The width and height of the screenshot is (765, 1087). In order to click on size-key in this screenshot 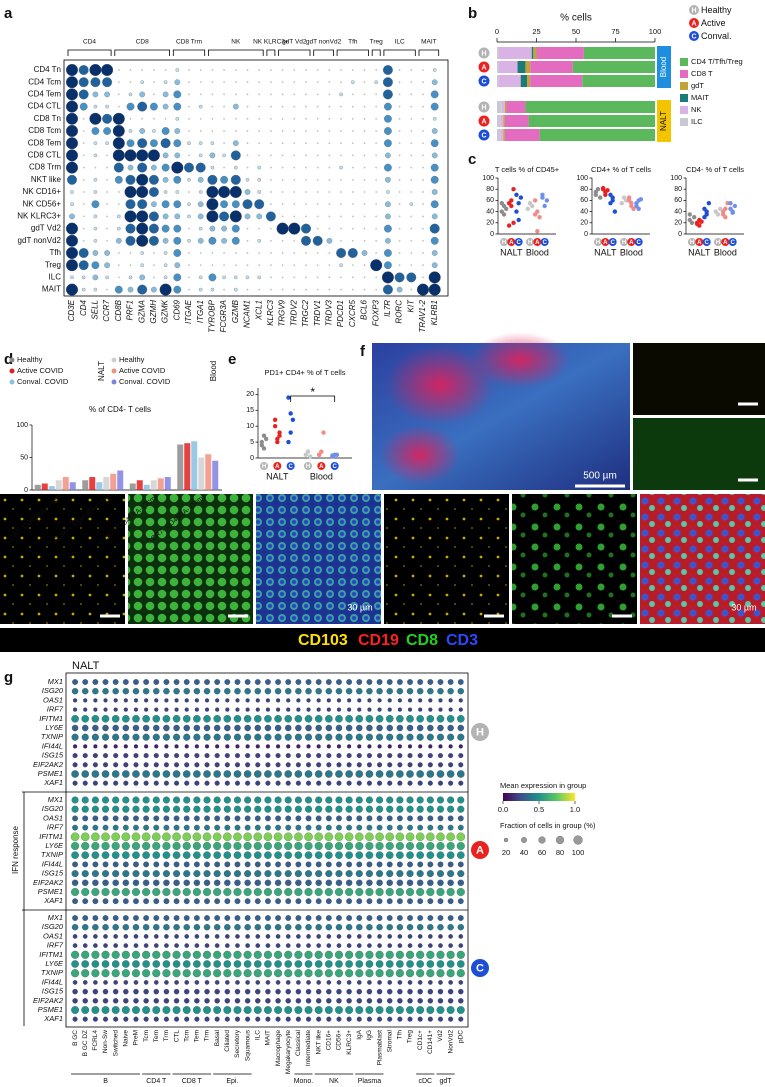, I will do `click(560, 840)`.